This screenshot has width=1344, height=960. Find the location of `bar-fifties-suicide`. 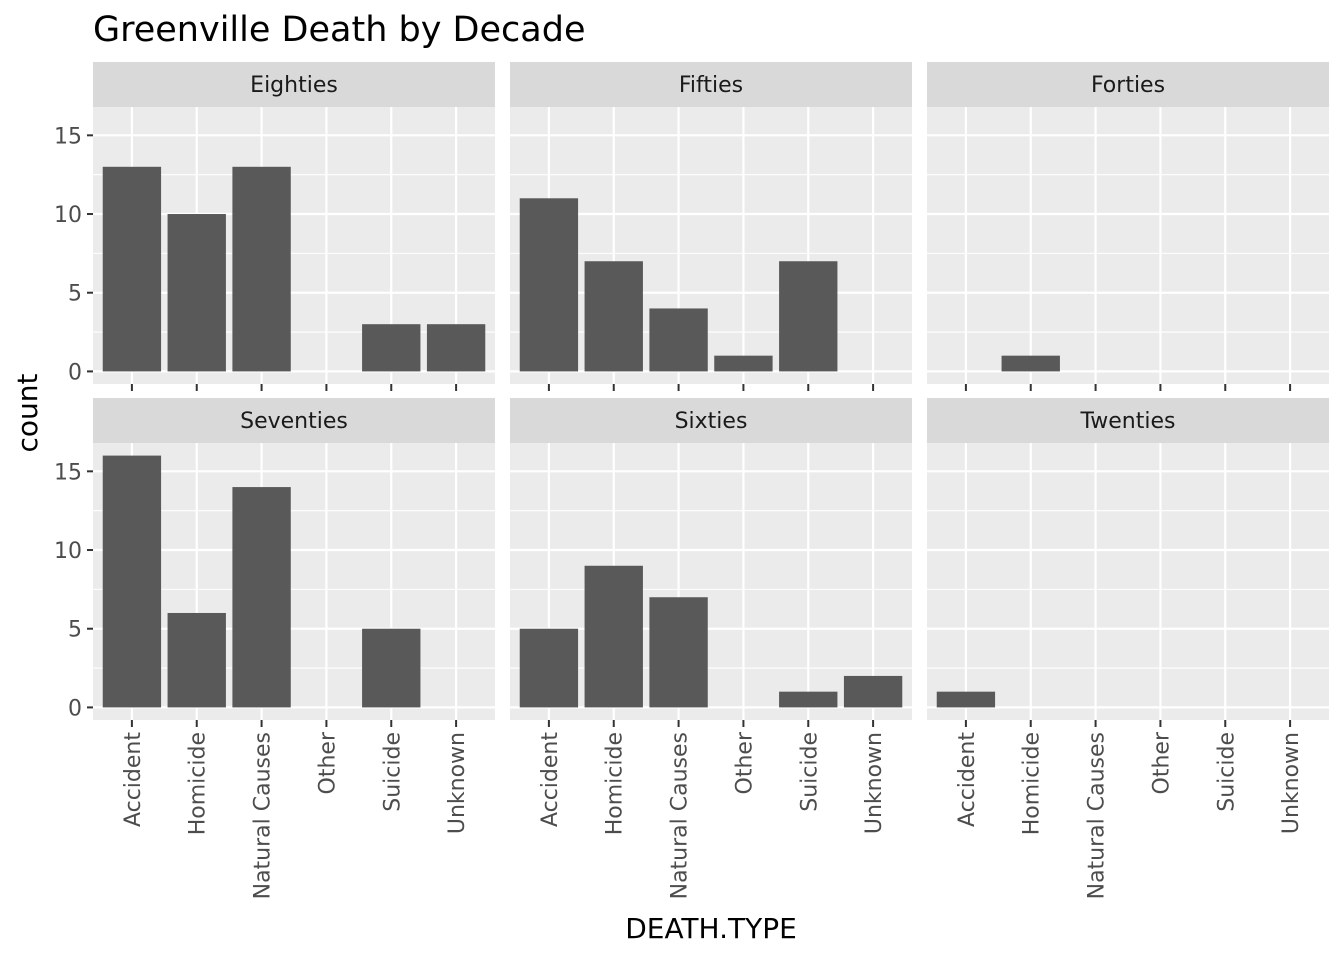

bar-fifties-suicide is located at coordinates (808, 316).